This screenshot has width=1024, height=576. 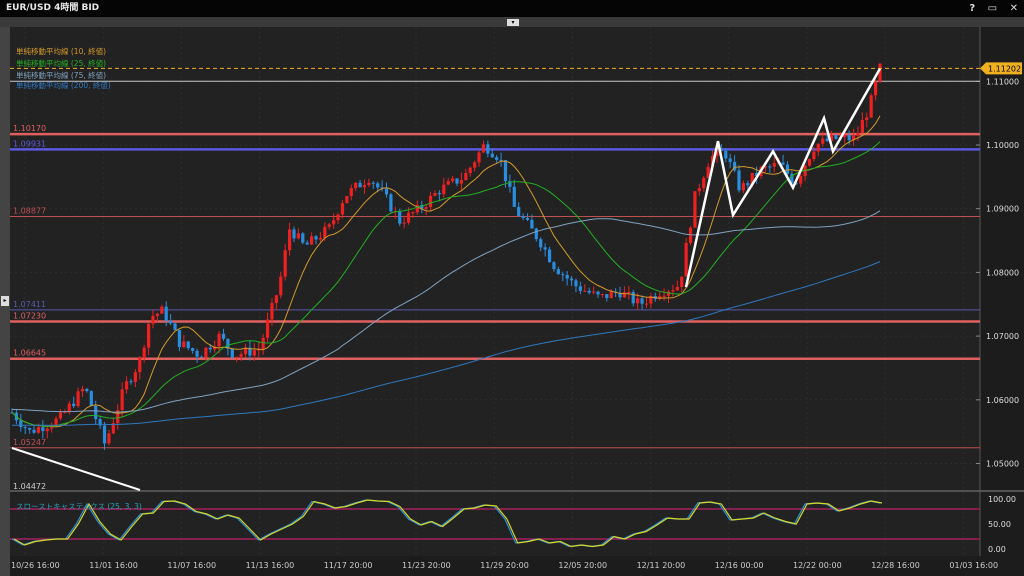 What do you see at coordinates (997, 549) in the screenshot?
I see `stochastic-tick-label: 0.00` at bounding box center [997, 549].